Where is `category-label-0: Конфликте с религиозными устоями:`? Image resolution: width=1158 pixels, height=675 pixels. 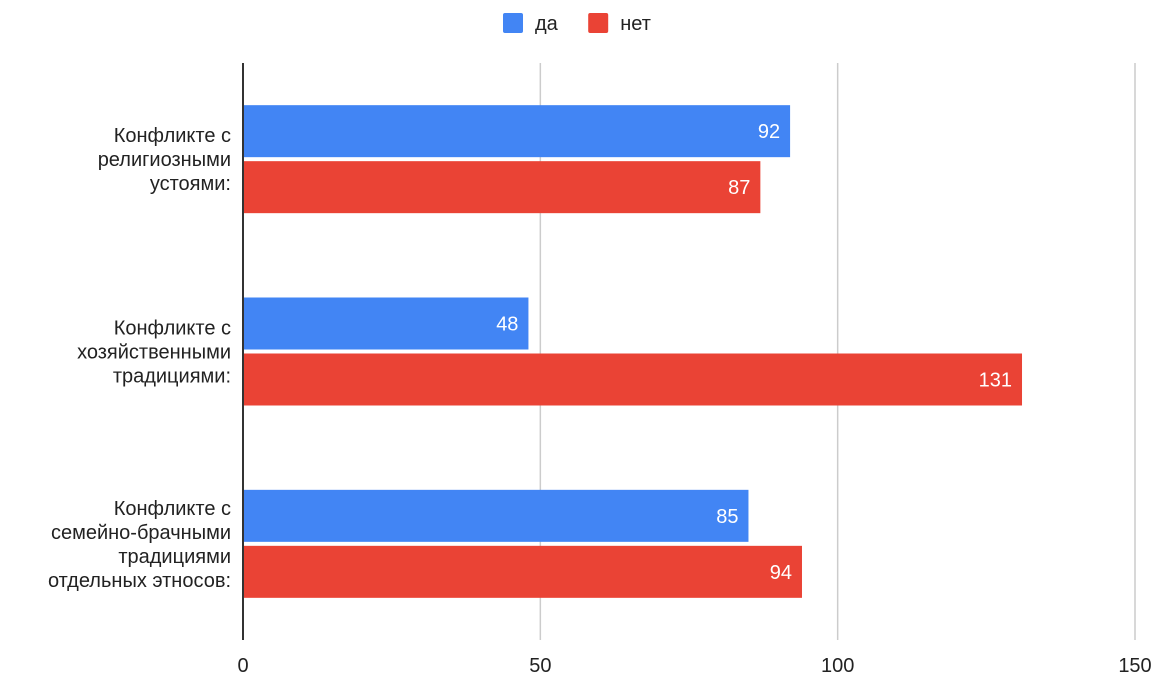
category-label-0: Конфликте с религиозными устоями: is located at coordinates (164, 160).